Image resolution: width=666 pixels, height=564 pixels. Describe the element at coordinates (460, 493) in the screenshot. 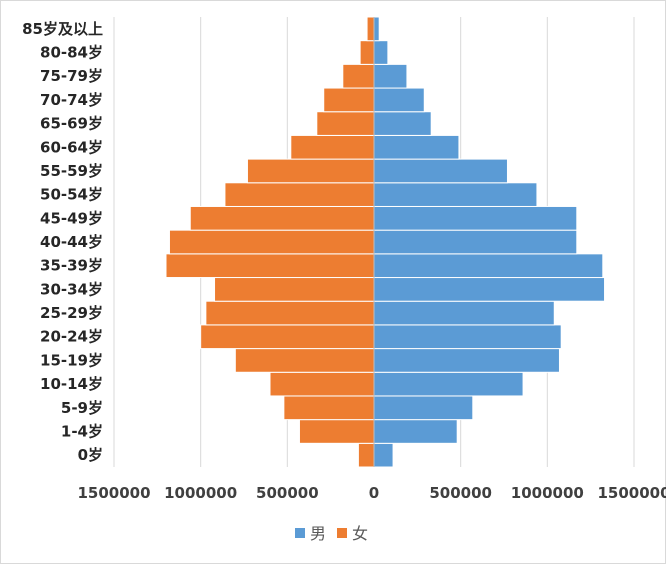

I see `x-tick-label-4: 500000` at that location.